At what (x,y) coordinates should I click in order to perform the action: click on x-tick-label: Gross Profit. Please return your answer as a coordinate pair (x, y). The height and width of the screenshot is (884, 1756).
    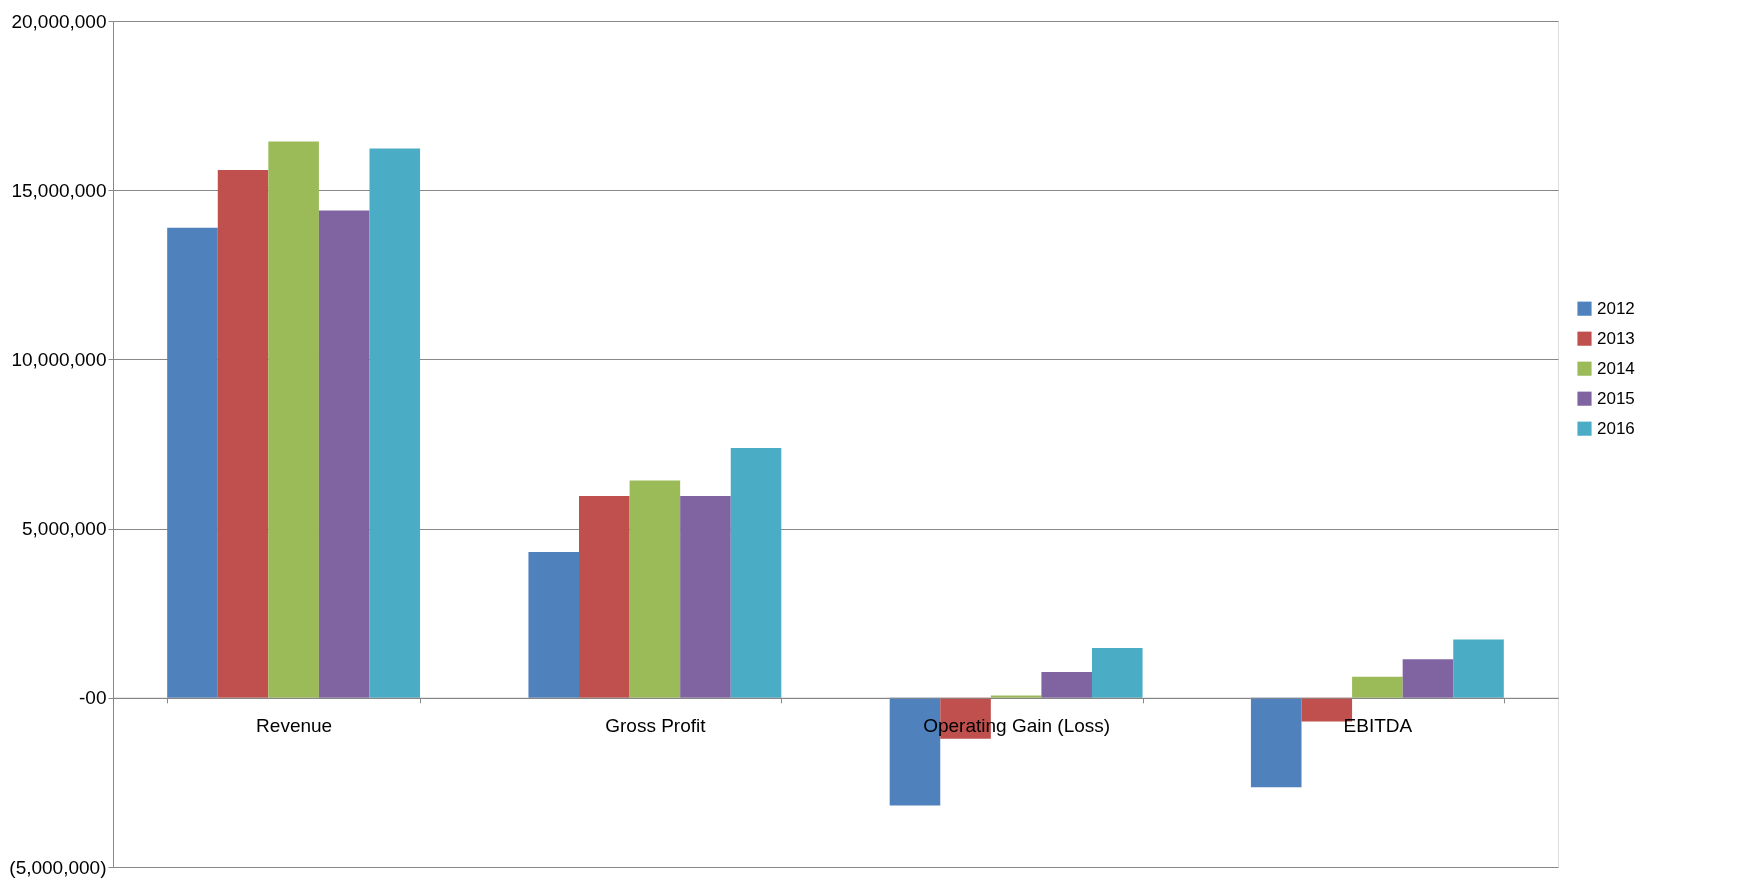
    Looking at the image, I should click on (656, 726).